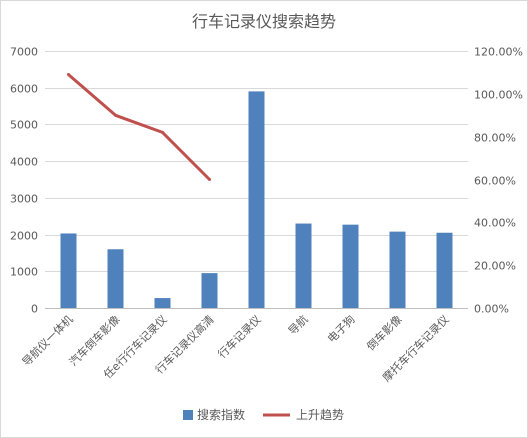  I want to click on y-tick-label: 4000, so click(24, 162).